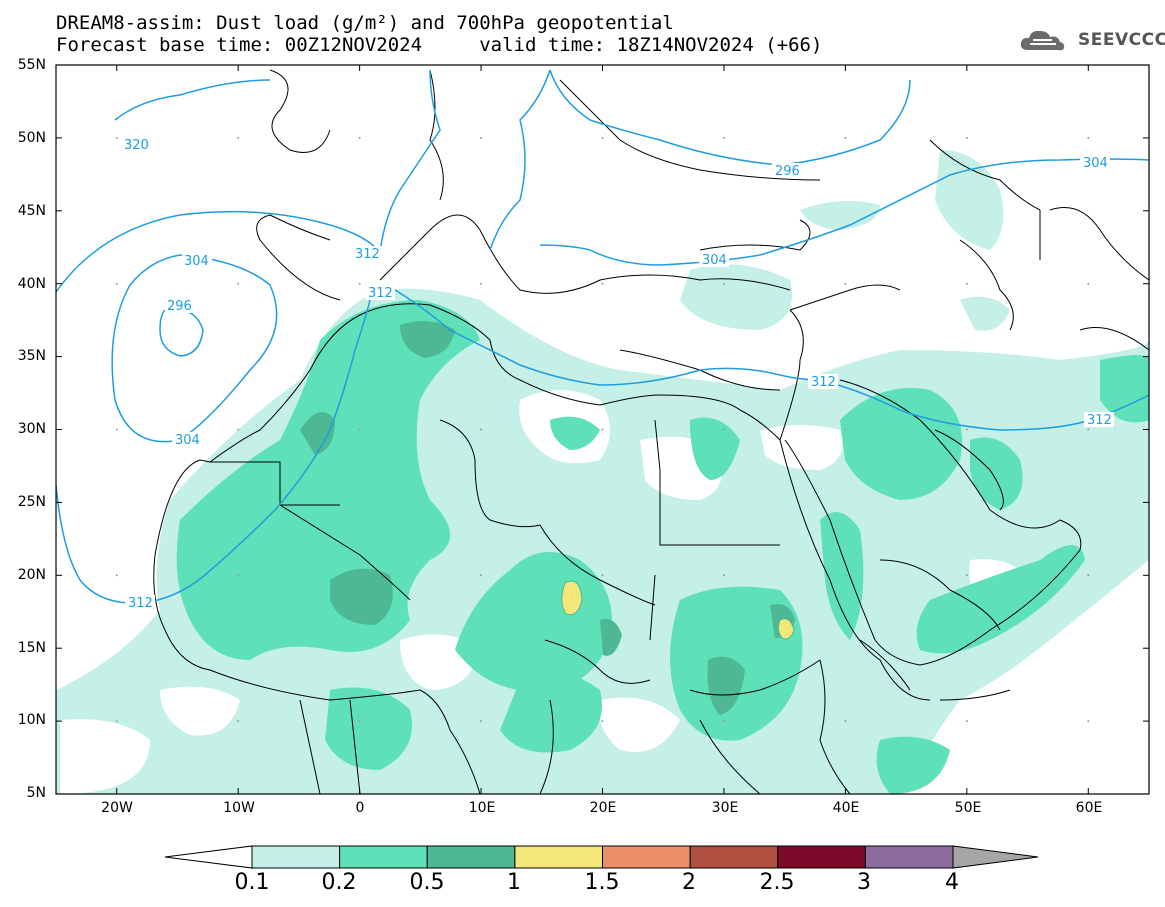 Image resolution: width=1165 pixels, height=907 pixels. What do you see at coordinates (31, 502) in the screenshot?
I see `lat-label: 25N` at bounding box center [31, 502].